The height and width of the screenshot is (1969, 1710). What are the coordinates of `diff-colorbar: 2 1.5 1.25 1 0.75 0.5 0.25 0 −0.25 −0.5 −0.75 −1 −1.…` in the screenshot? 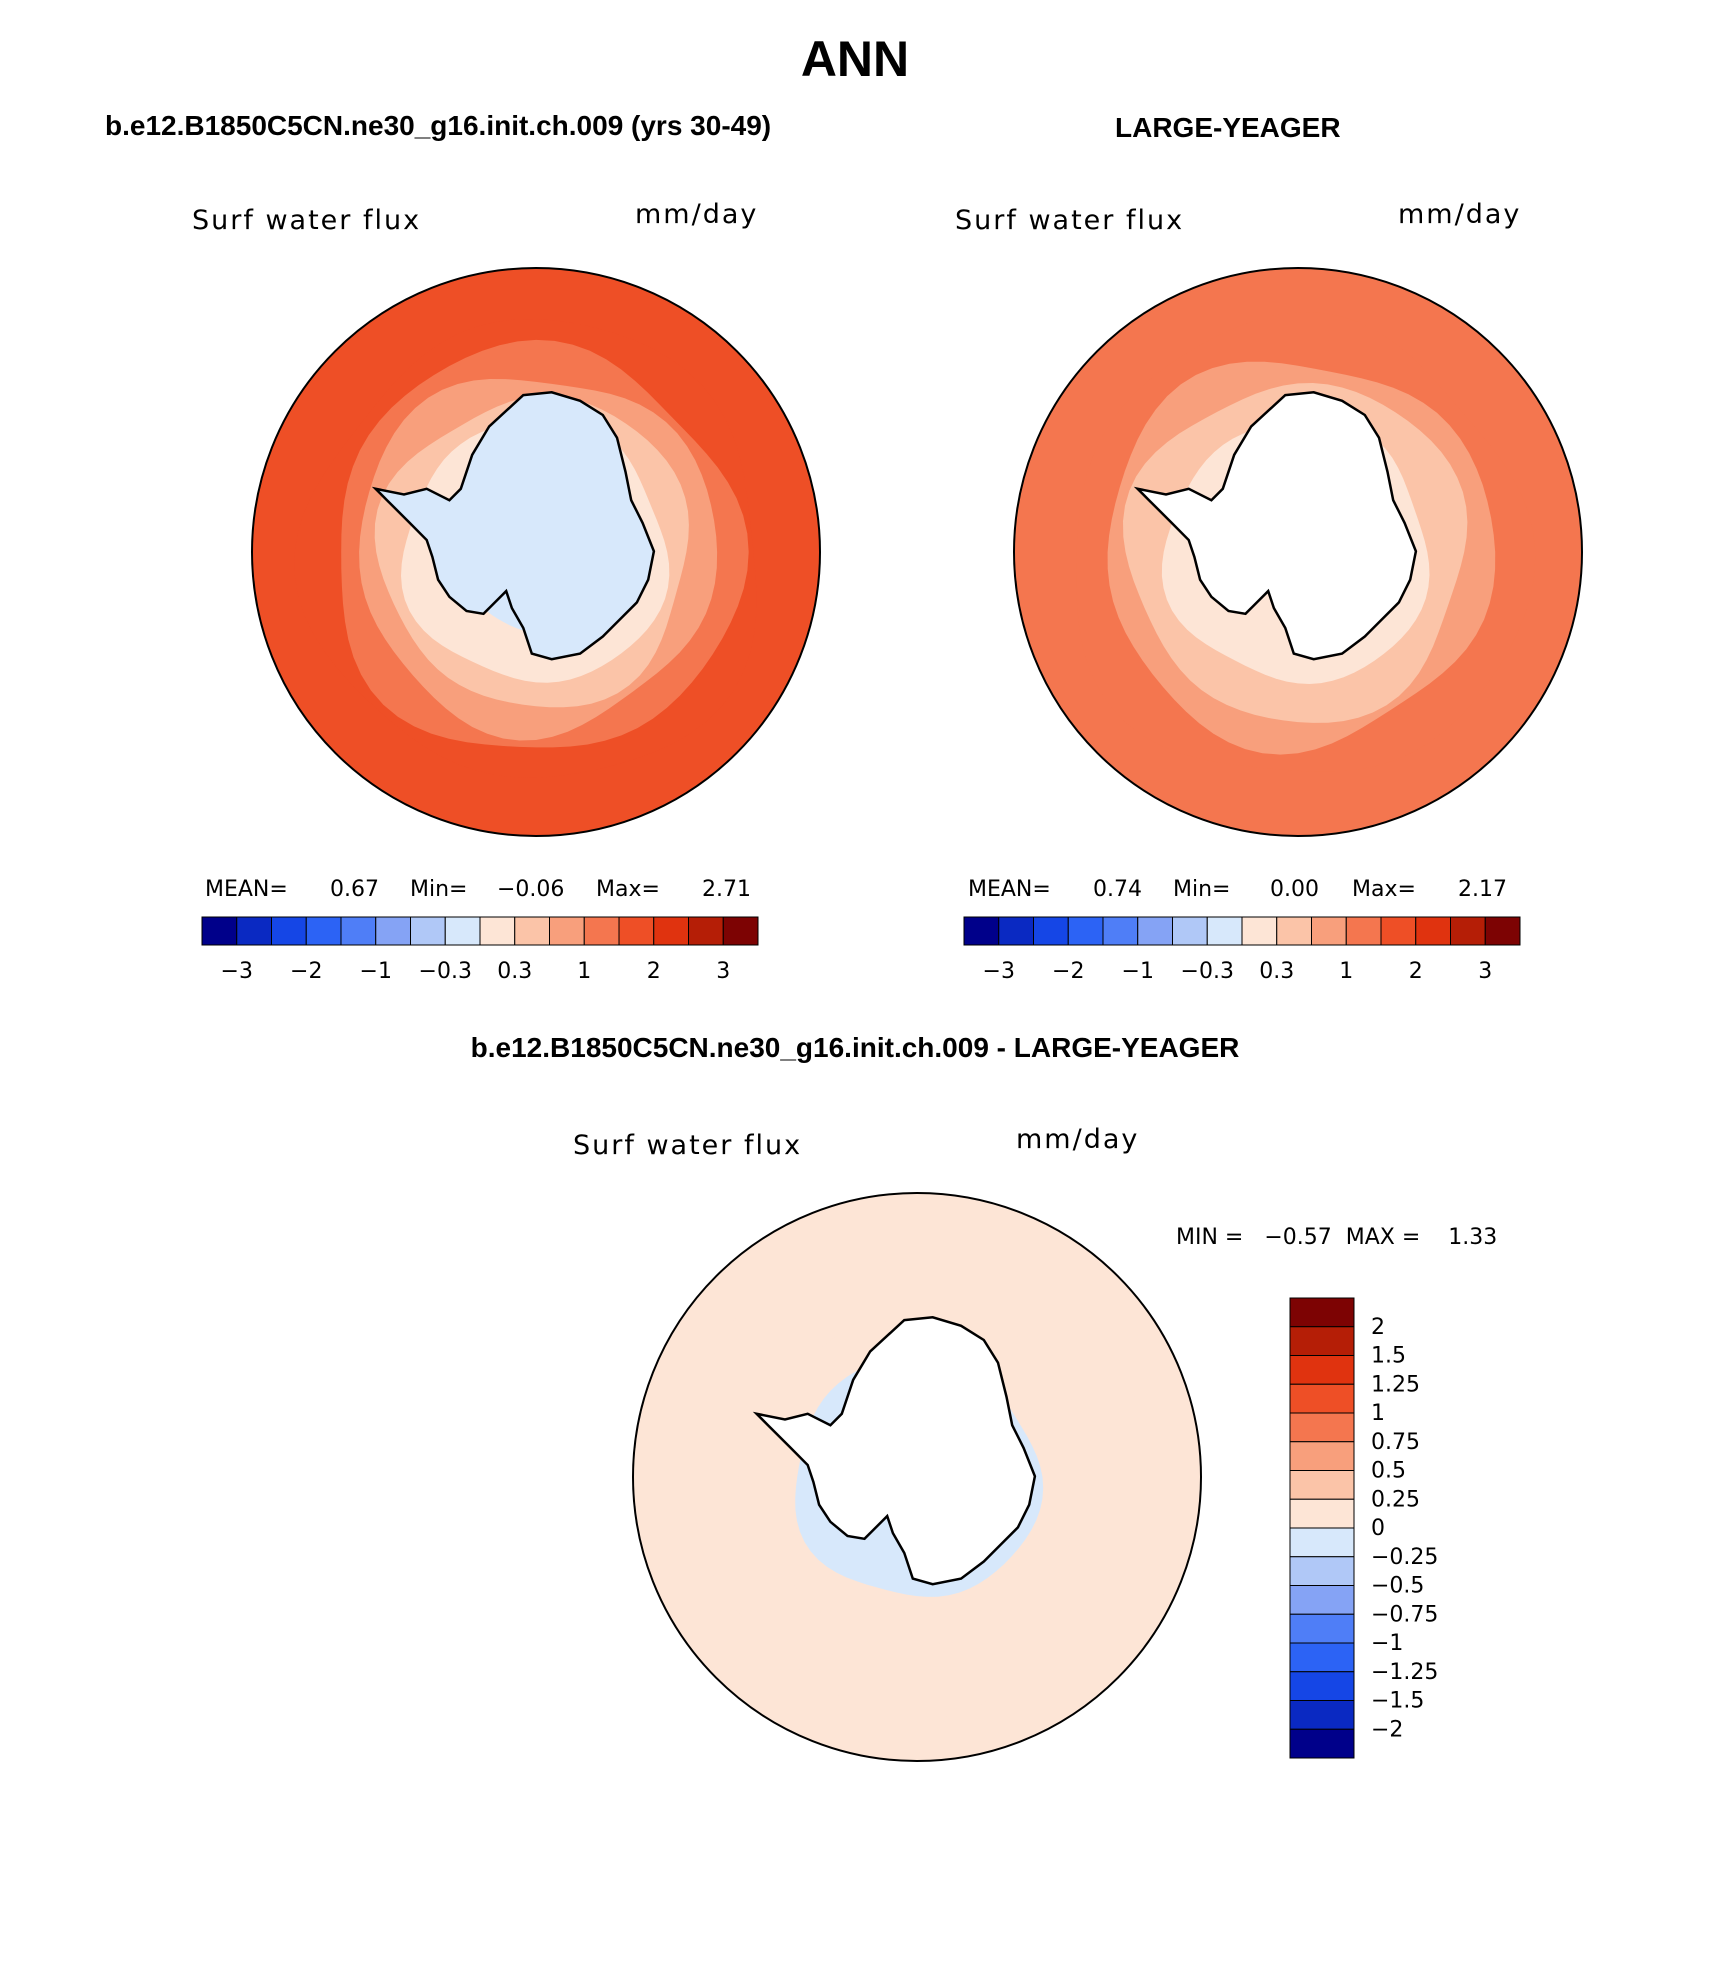 It's located at (1363, 1528).